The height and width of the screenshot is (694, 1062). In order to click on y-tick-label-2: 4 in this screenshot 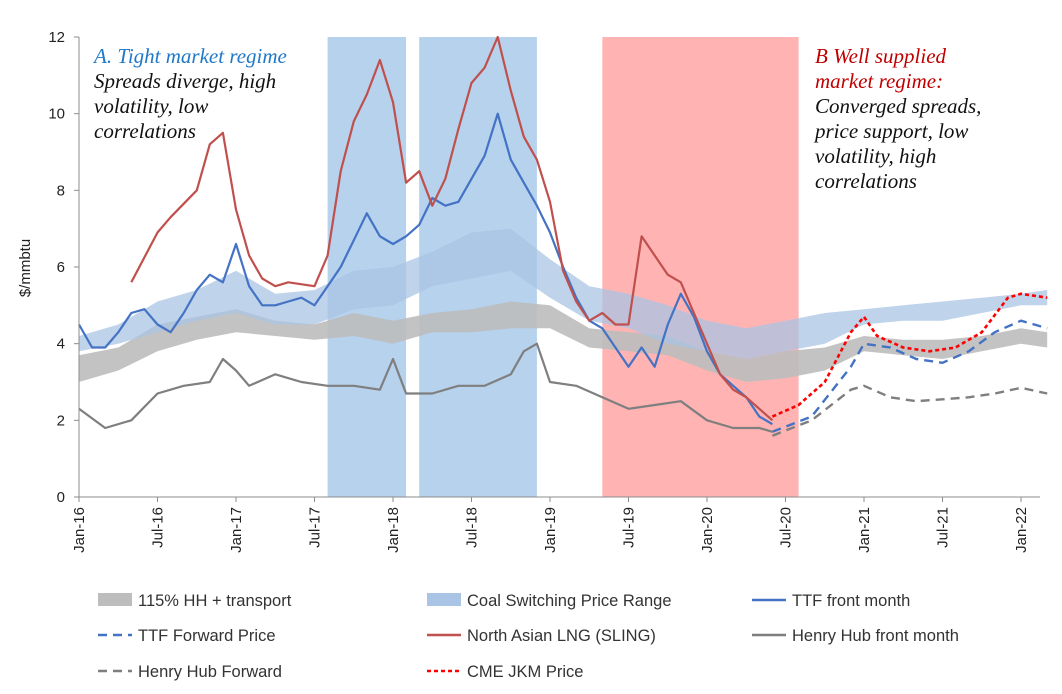, I will do `click(61, 344)`.